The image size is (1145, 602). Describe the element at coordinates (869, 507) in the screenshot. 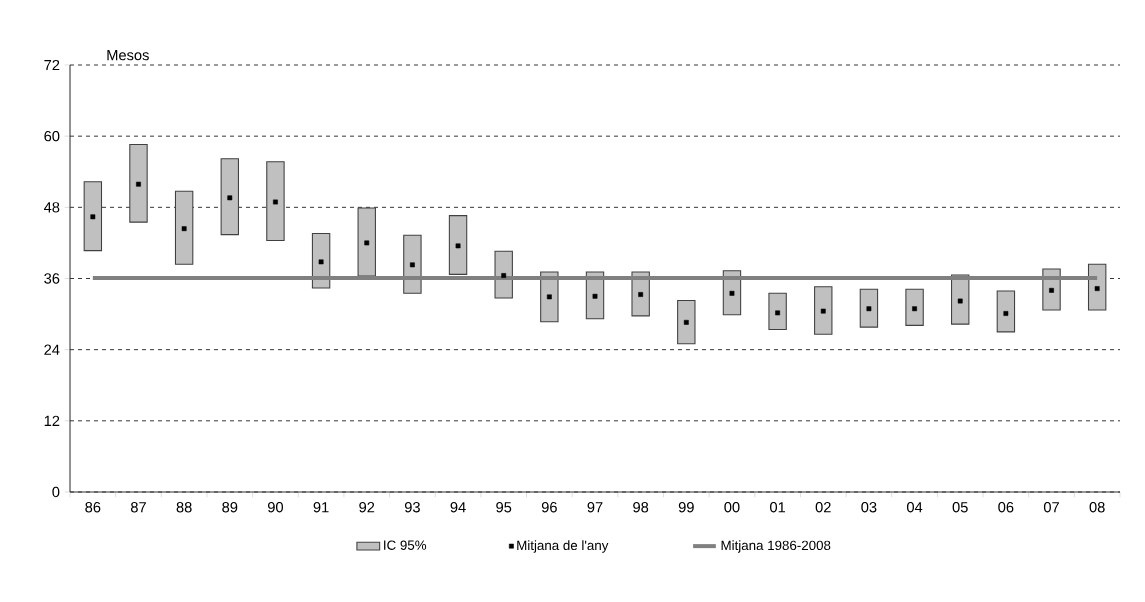

I see `x-tick-label: 03` at that location.